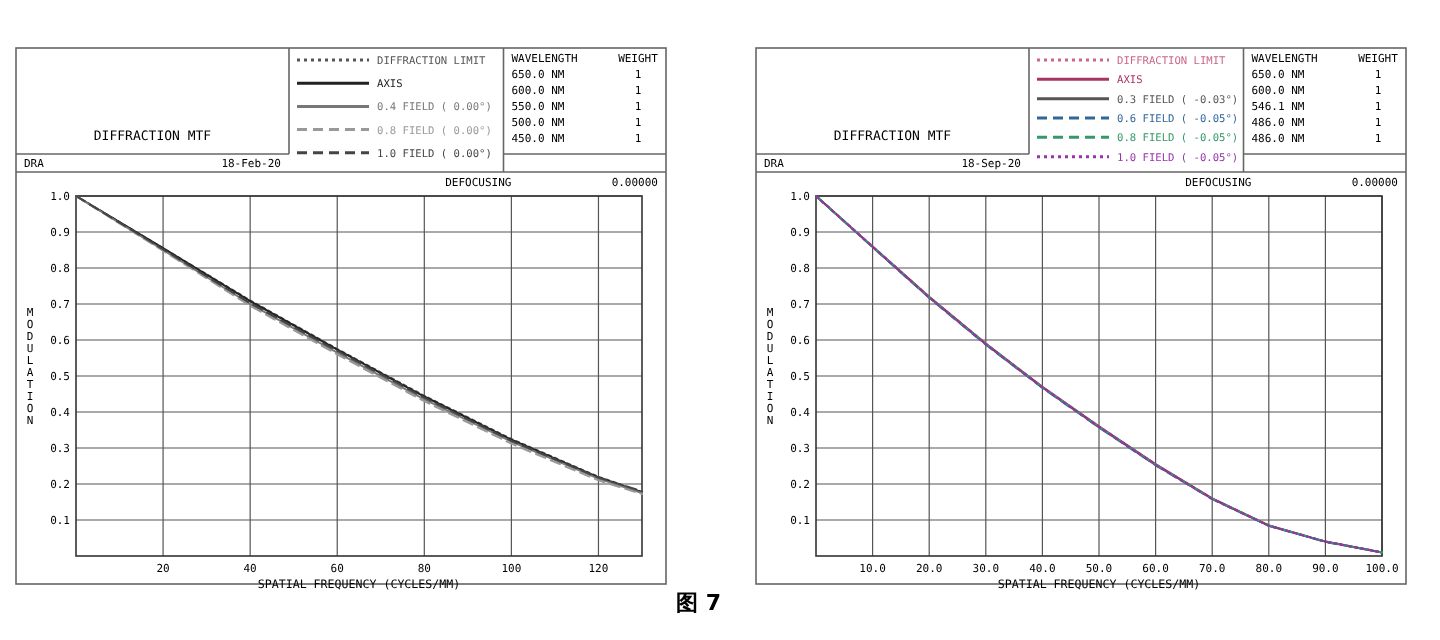  What do you see at coordinates (698, 603) in the screenshot?
I see `caption: 图 7` at bounding box center [698, 603].